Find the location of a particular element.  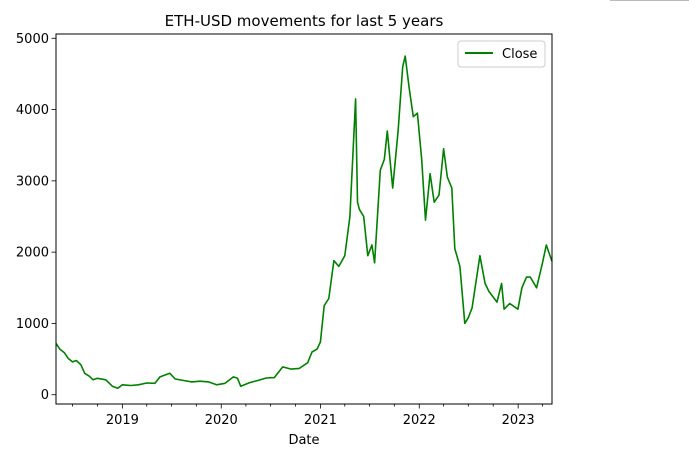

y-axis: 0 1000 2000 3000 4000 5000 is located at coordinates (36, 217).